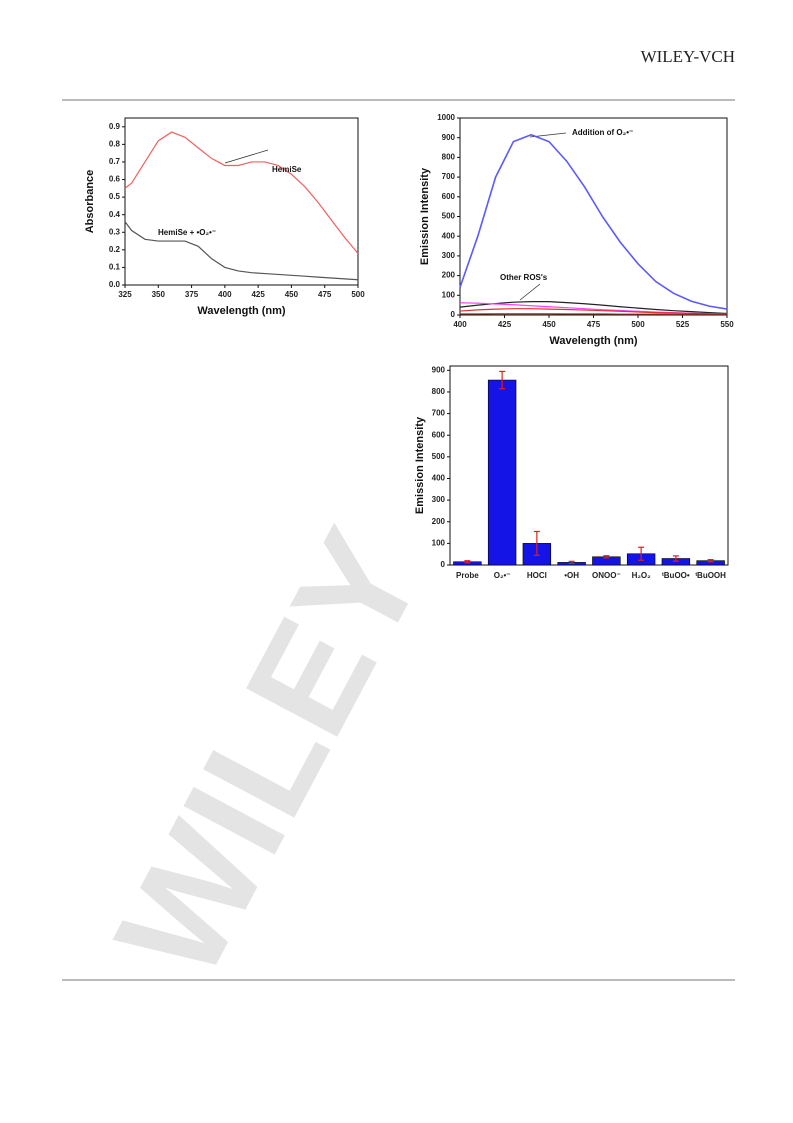 Image resolution: width=793 pixels, height=1123 pixels. Describe the element at coordinates (115, 143) in the screenshot. I see `y-tick-label: 0.8` at that location.